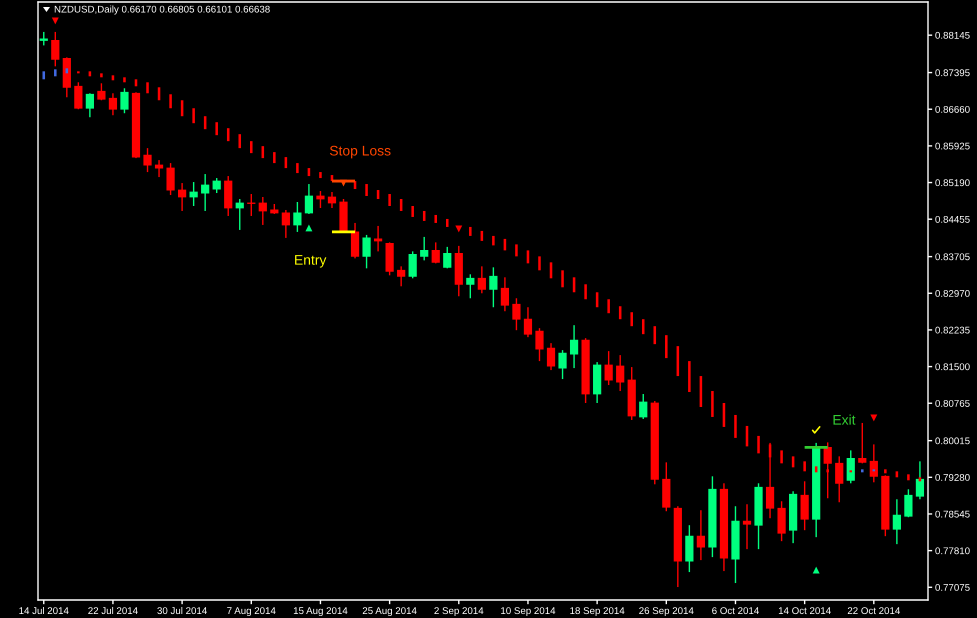 This screenshot has height=618, width=977. I want to click on y-tick-label: 0.80015, so click(952, 440).